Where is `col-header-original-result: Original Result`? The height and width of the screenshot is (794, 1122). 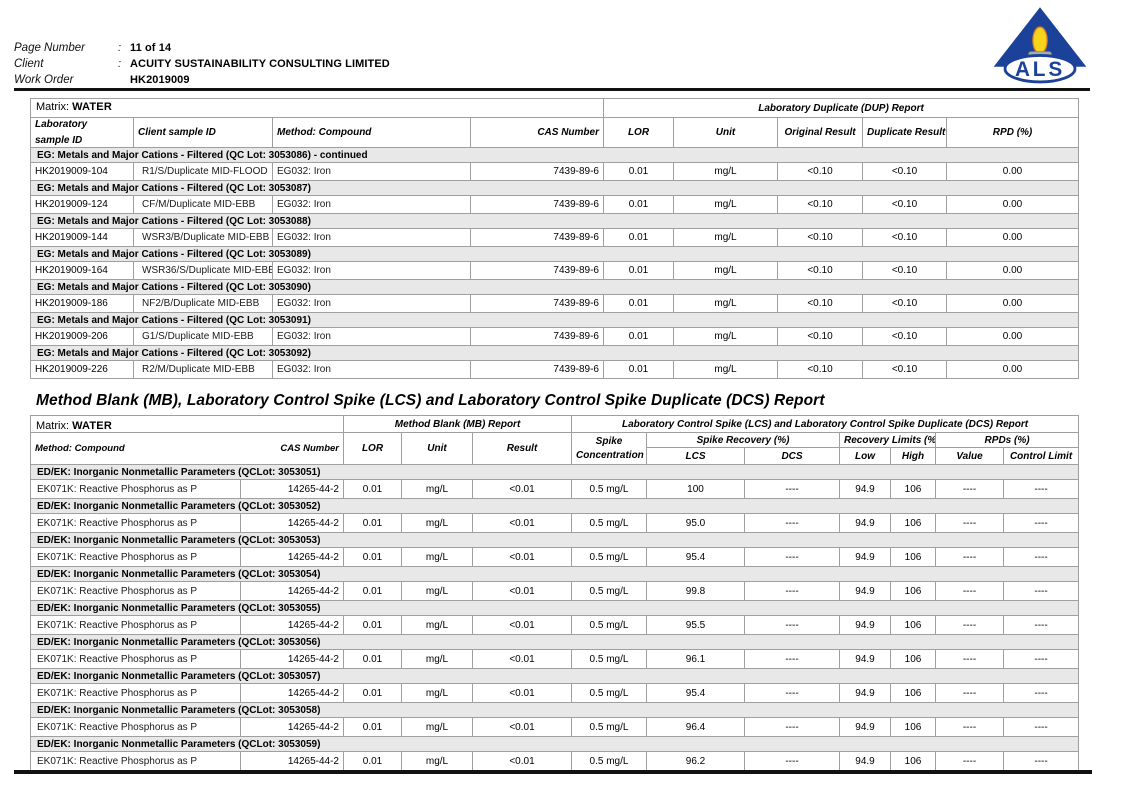 col-header-original-result: Original Result is located at coordinates (820, 132).